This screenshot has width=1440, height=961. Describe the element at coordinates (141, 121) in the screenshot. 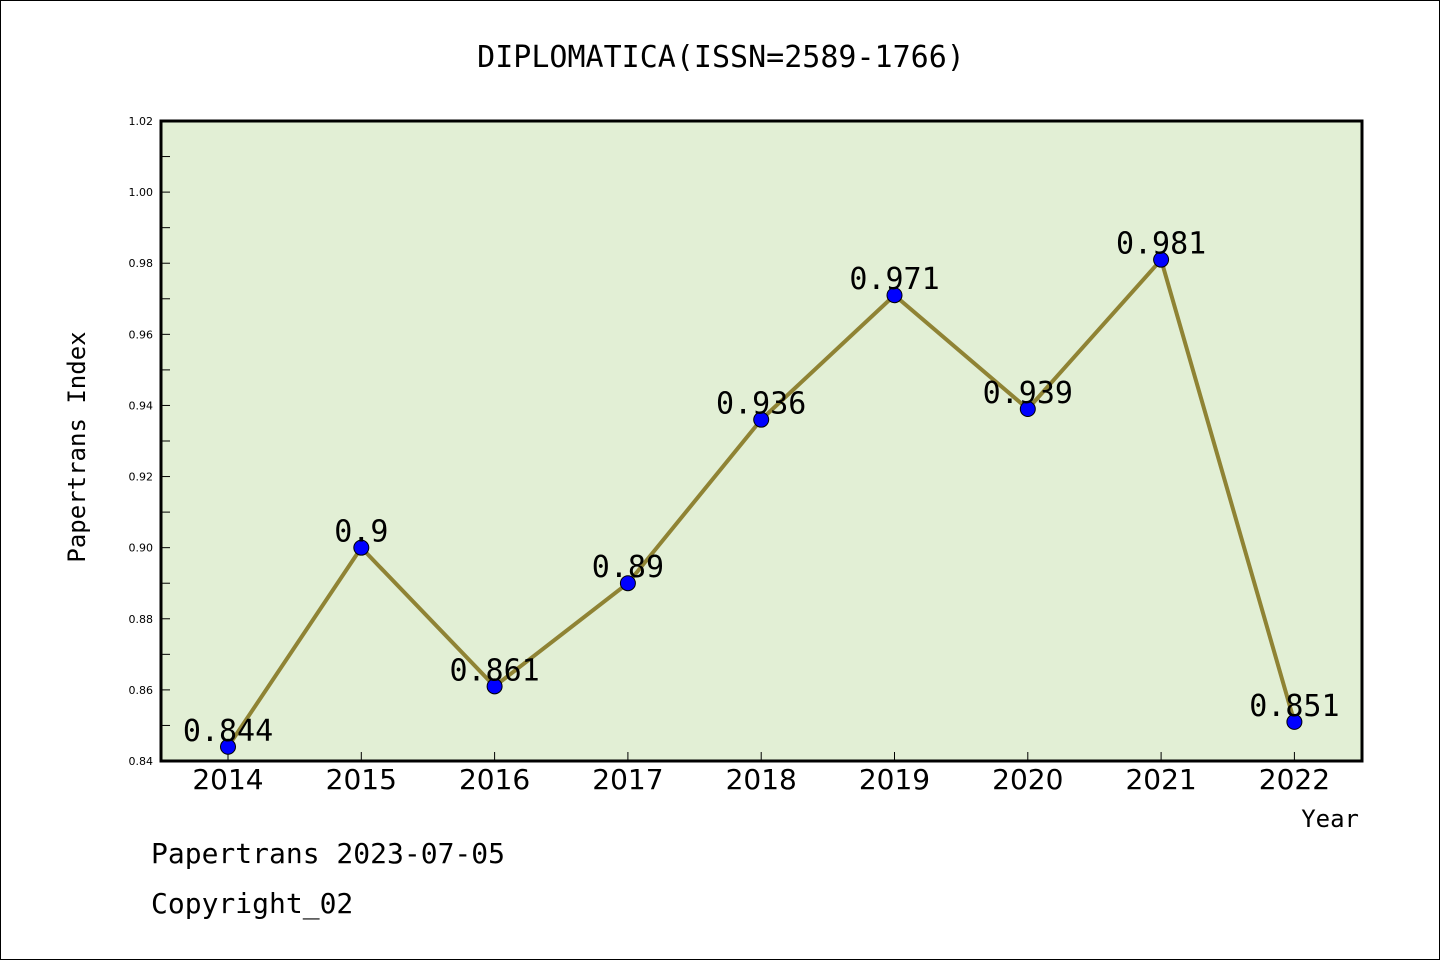

I see `y-tick-label: 1.02` at that location.